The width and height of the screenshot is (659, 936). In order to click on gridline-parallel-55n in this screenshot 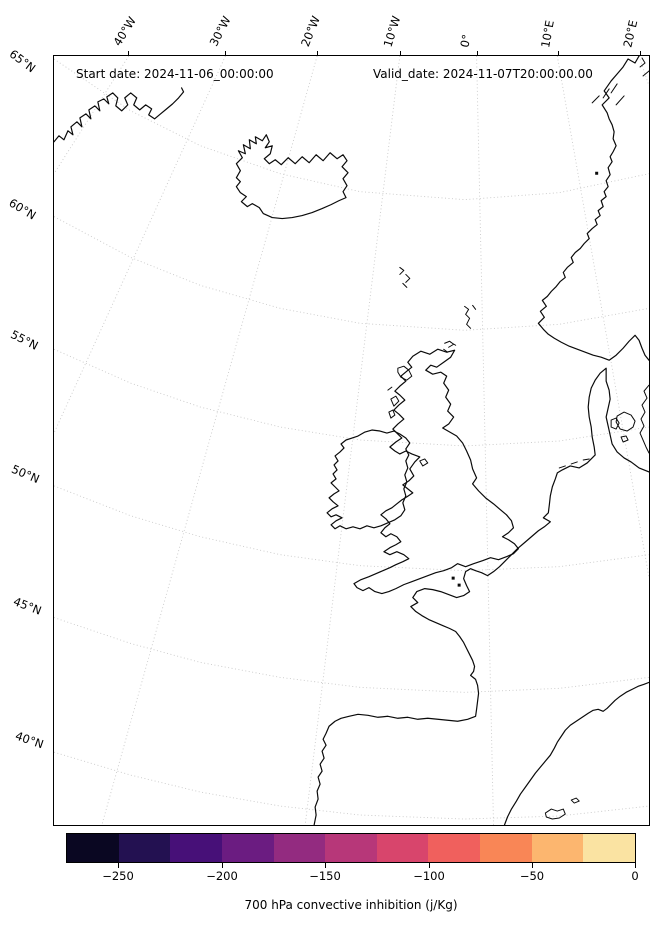, I will do `click(351, 397)`.